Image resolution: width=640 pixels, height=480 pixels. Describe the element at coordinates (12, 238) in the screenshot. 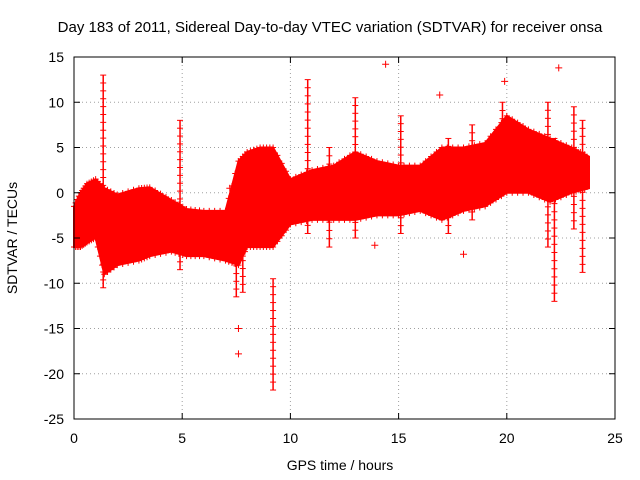

I see `y-axis-label: SDTVAR / TECUs` at that location.